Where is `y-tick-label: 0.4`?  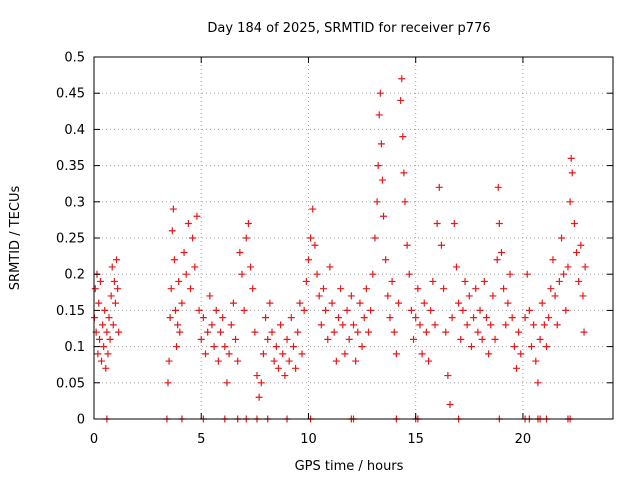
y-tick-label: 0.4 is located at coordinates (74, 130).